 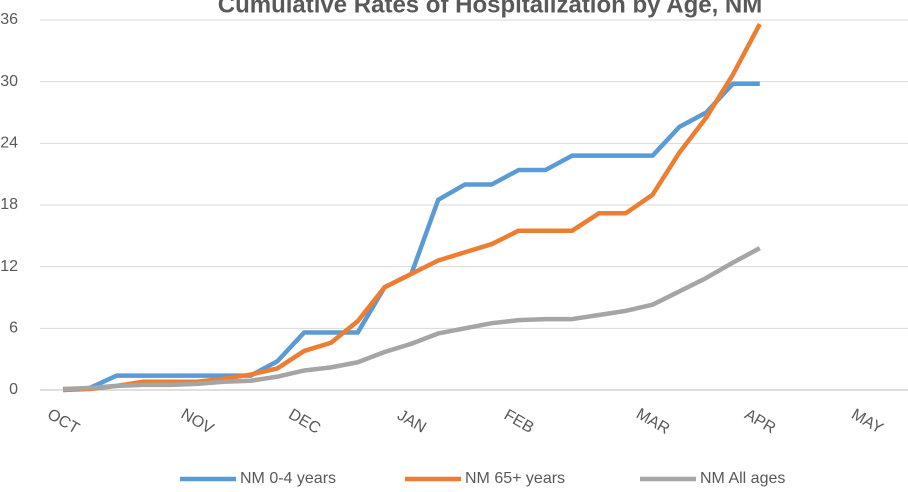 I want to click on y-tick-label: 0, so click(x=13, y=389).